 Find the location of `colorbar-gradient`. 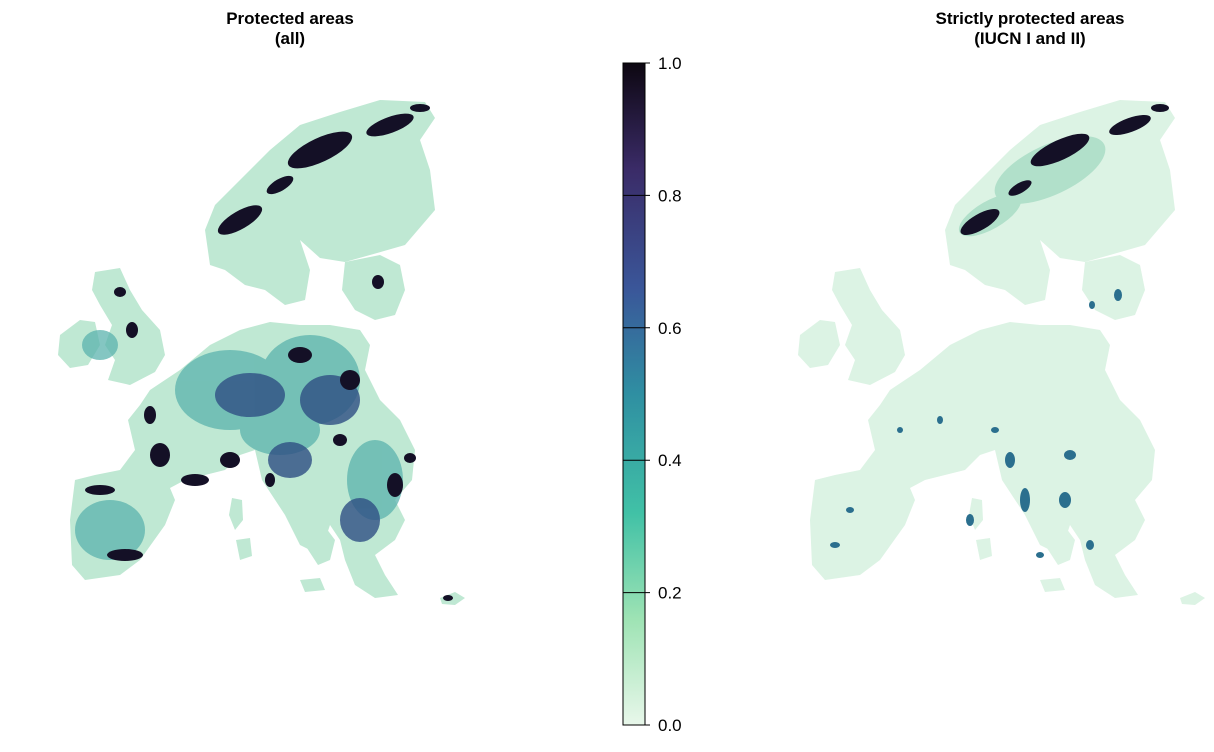

colorbar-gradient is located at coordinates (634, 394).